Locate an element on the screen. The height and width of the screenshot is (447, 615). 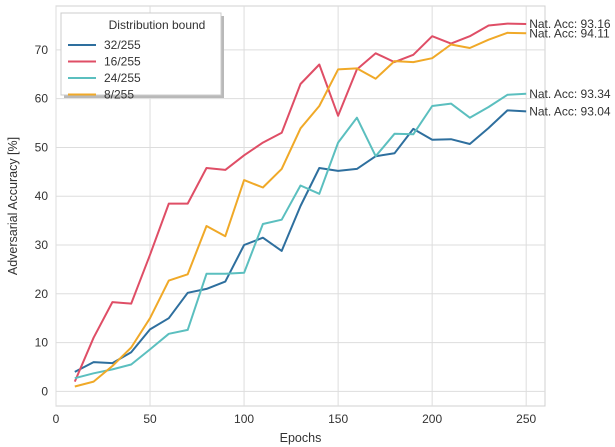
y-tick-label: 60 is located at coordinates (42, 99).